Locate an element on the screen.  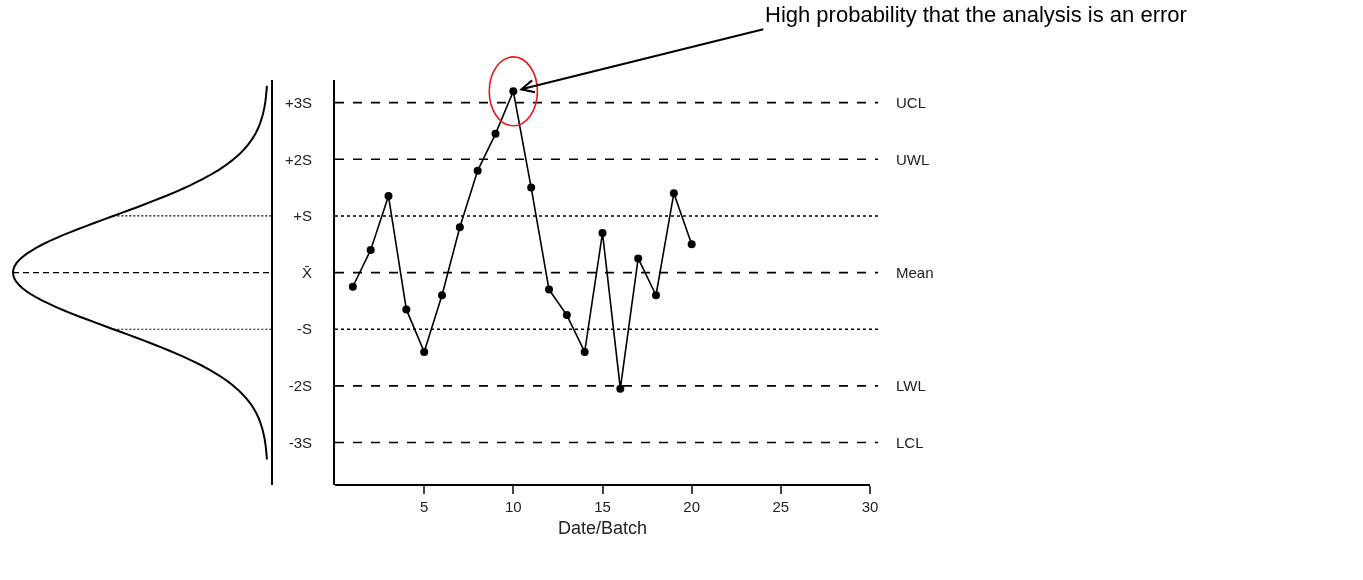
annotation: High probability that the analysis is an error is located at coordinates (976, 14).